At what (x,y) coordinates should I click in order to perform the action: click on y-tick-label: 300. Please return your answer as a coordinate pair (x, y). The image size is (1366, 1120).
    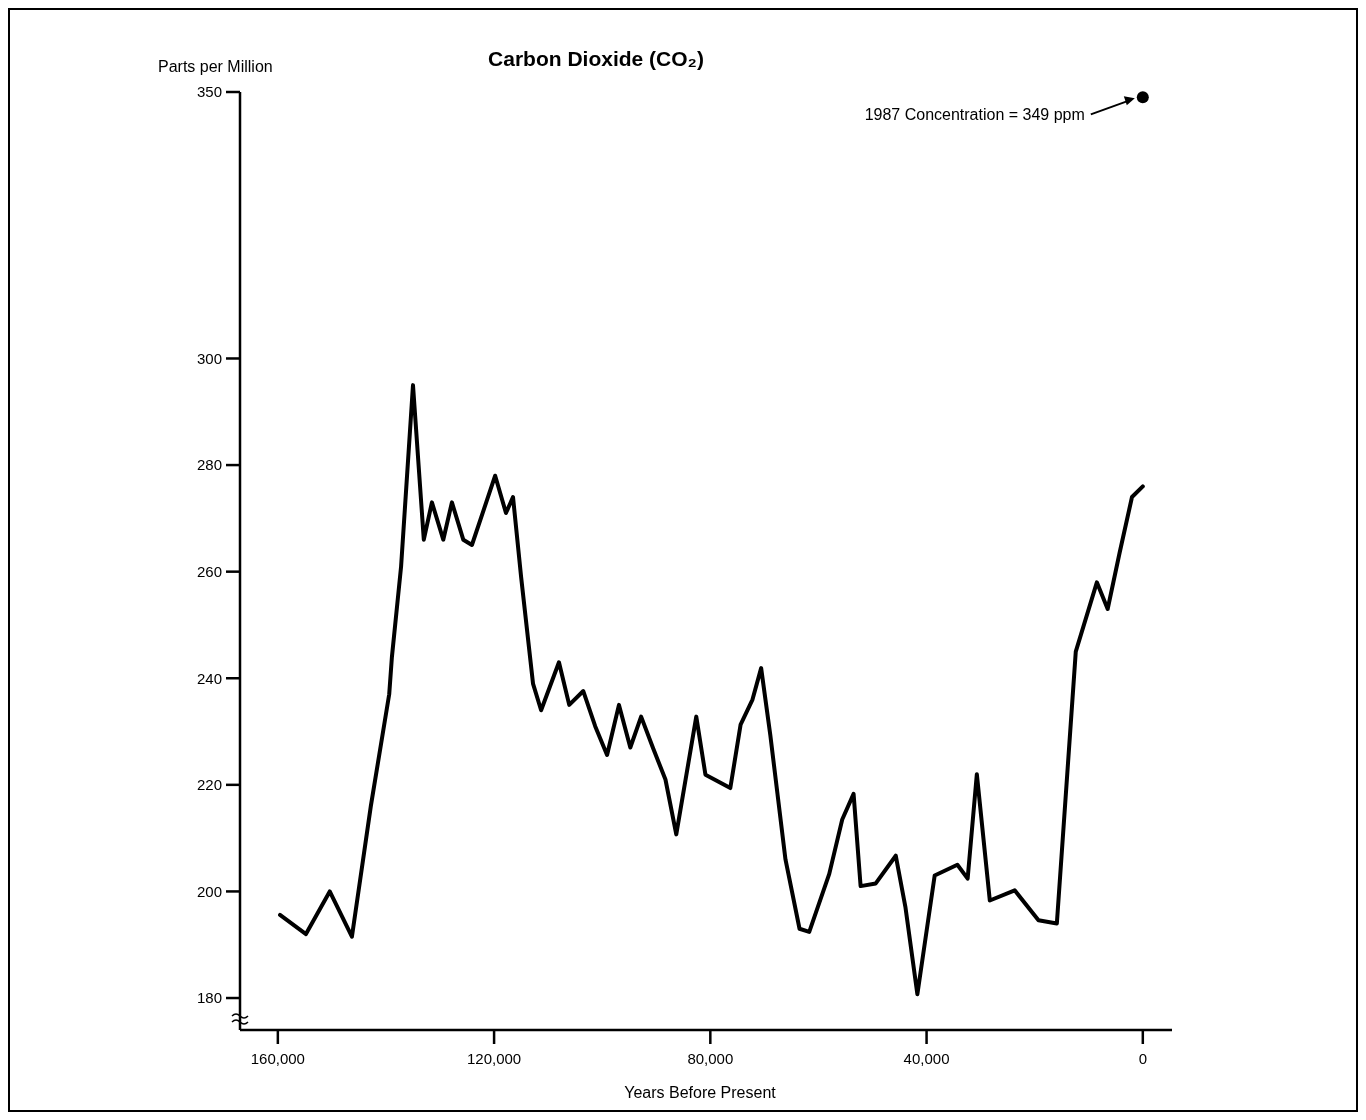
    Looking at the image, I should click on (209, 358).